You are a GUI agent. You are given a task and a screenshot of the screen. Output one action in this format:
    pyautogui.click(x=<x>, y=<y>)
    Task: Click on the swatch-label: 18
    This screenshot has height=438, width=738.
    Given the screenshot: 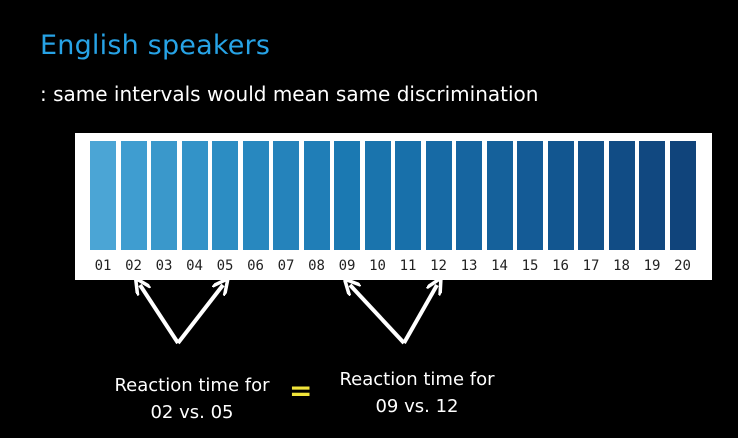 What is the action you would take?
    pyautogui.click(x=621, y=266)
    